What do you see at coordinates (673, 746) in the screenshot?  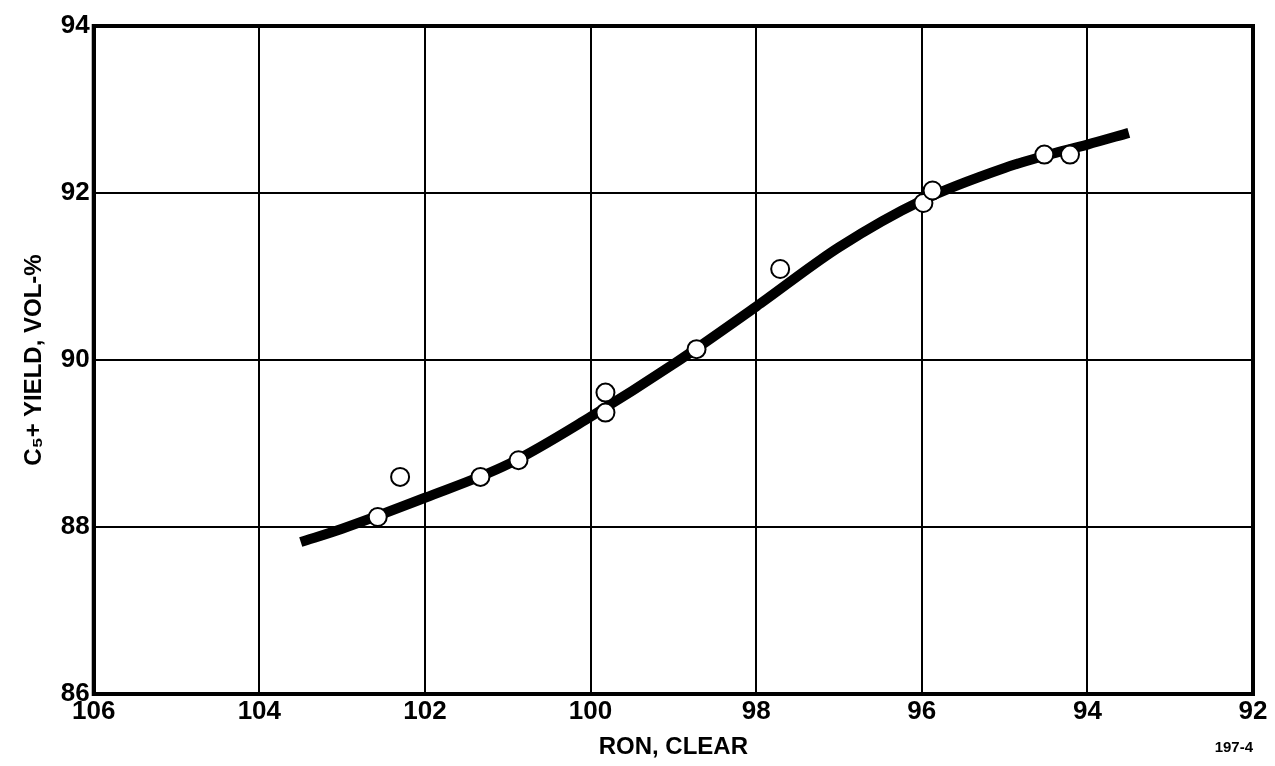 I see `x-axis-title: RON, CLEAR` at bounding box center [673, 746].